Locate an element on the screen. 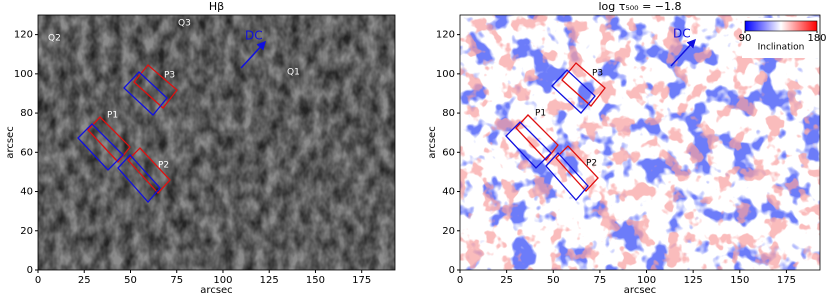  colorbar-tick-label: 90 is located at coordinates (745, 38).